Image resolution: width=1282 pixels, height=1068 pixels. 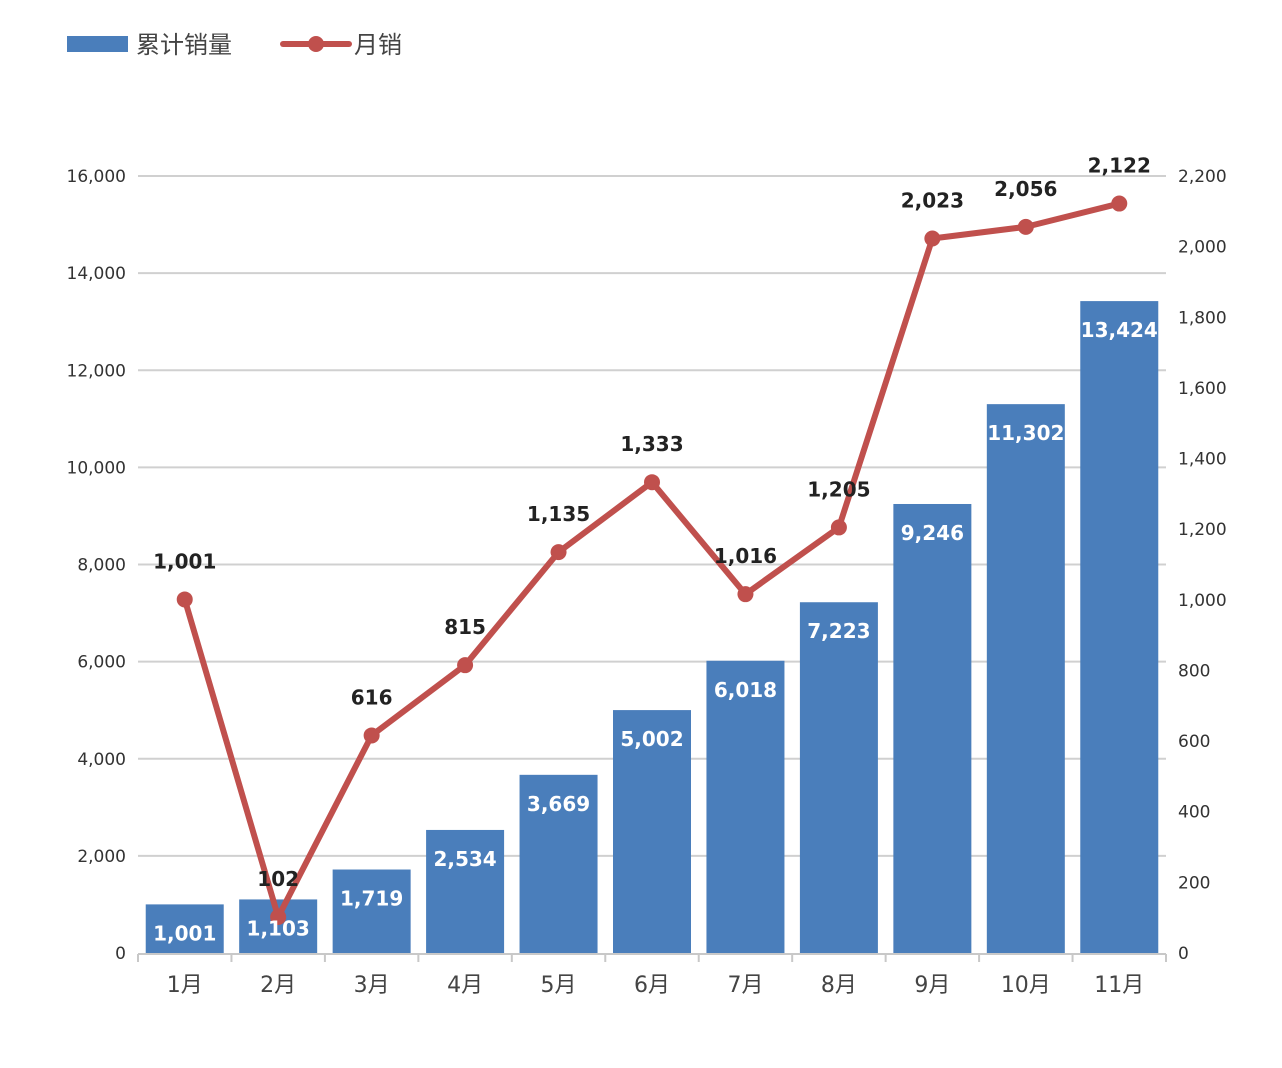 I want to click on left-axis-tick-label: 16,000, so click(x=96, y=177).